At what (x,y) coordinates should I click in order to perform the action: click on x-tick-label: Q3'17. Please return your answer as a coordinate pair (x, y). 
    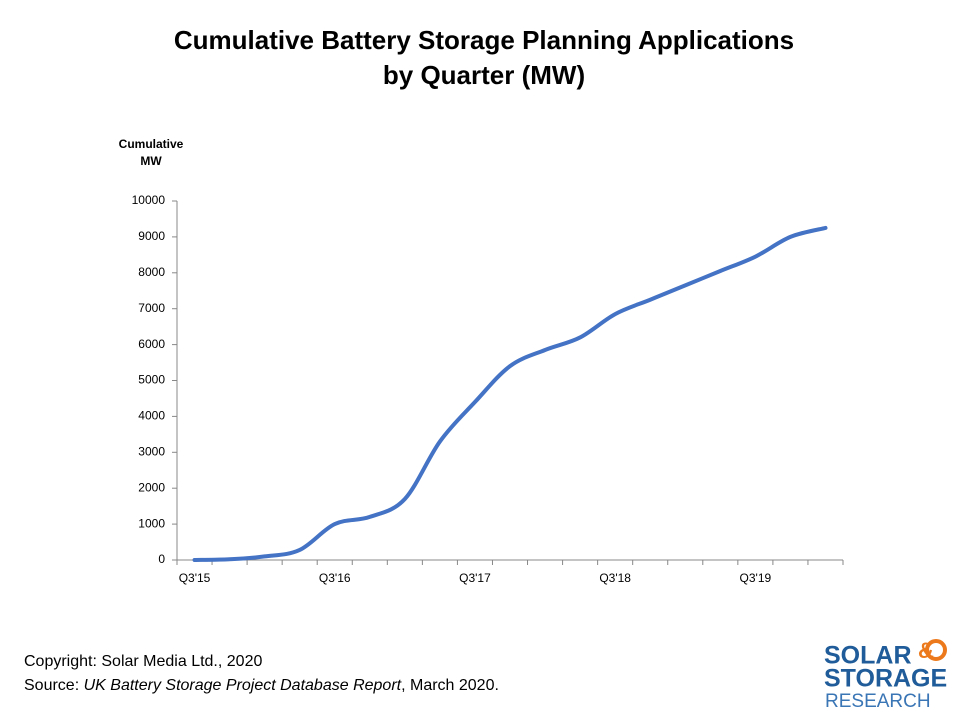
    Looking at the image, I should click on (475, 578).